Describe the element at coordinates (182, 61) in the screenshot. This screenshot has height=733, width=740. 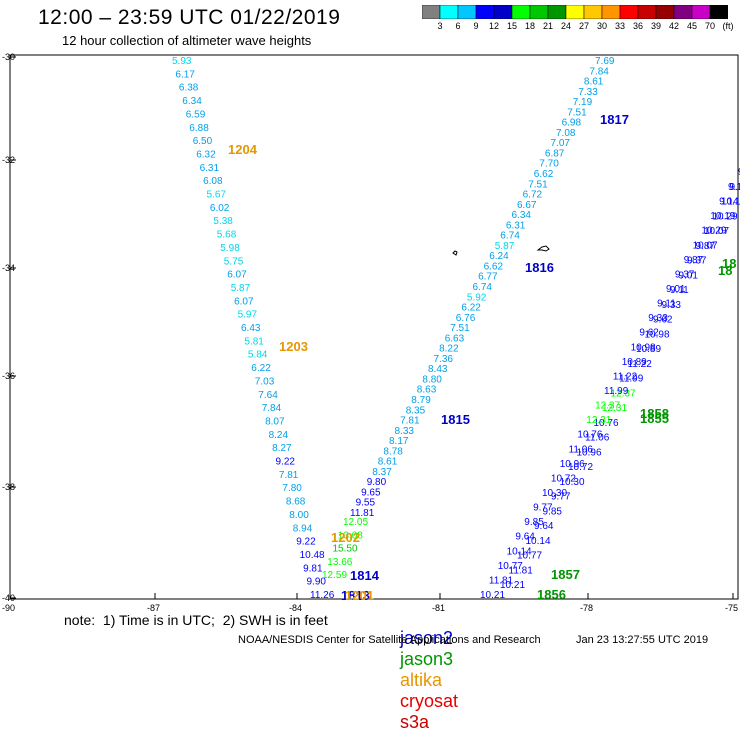
I see `swh-value-west-track: 5.93` at that location.